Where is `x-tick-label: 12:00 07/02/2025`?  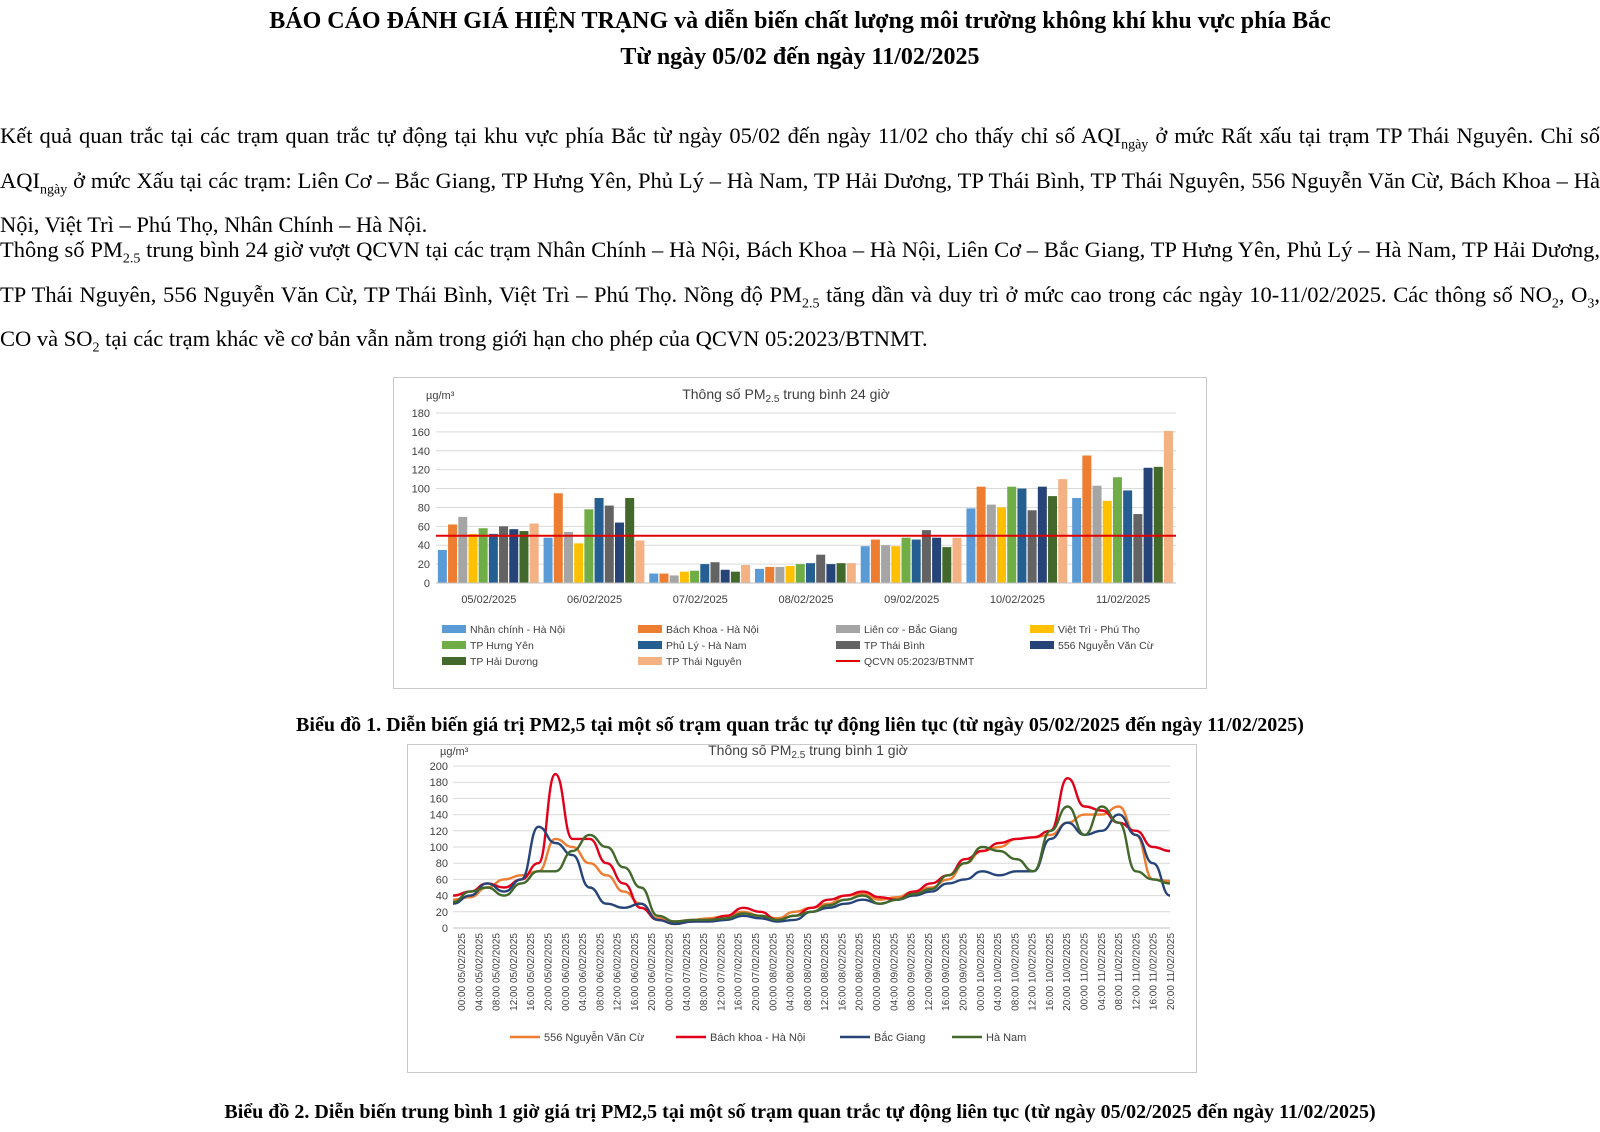
x-tick-label: 12:00 07/02/2025 is located at coordinates (721, 972).